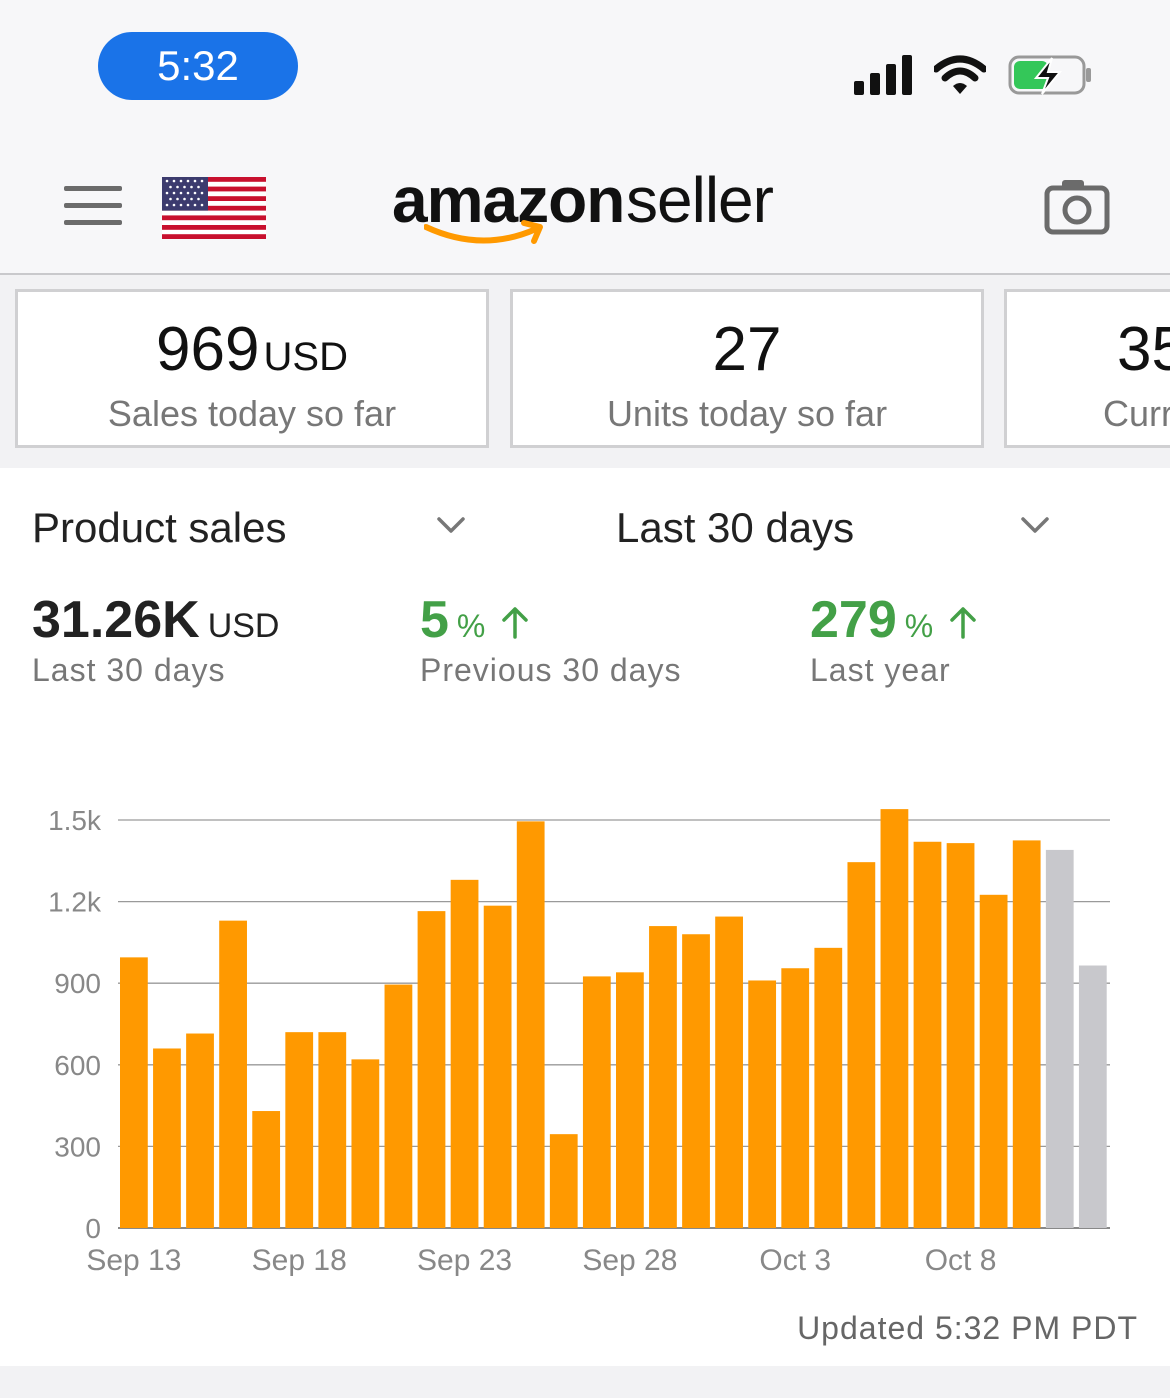 The width and height of the screenshot is (1170, 1398). I want to click on x-tick-label: Sep 28, so click(629, 1260).